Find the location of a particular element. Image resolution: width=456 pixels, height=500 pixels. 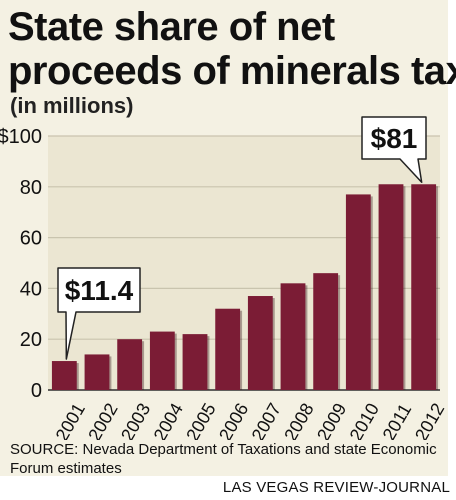

bar-2006 is located at coordinates (228, 349).